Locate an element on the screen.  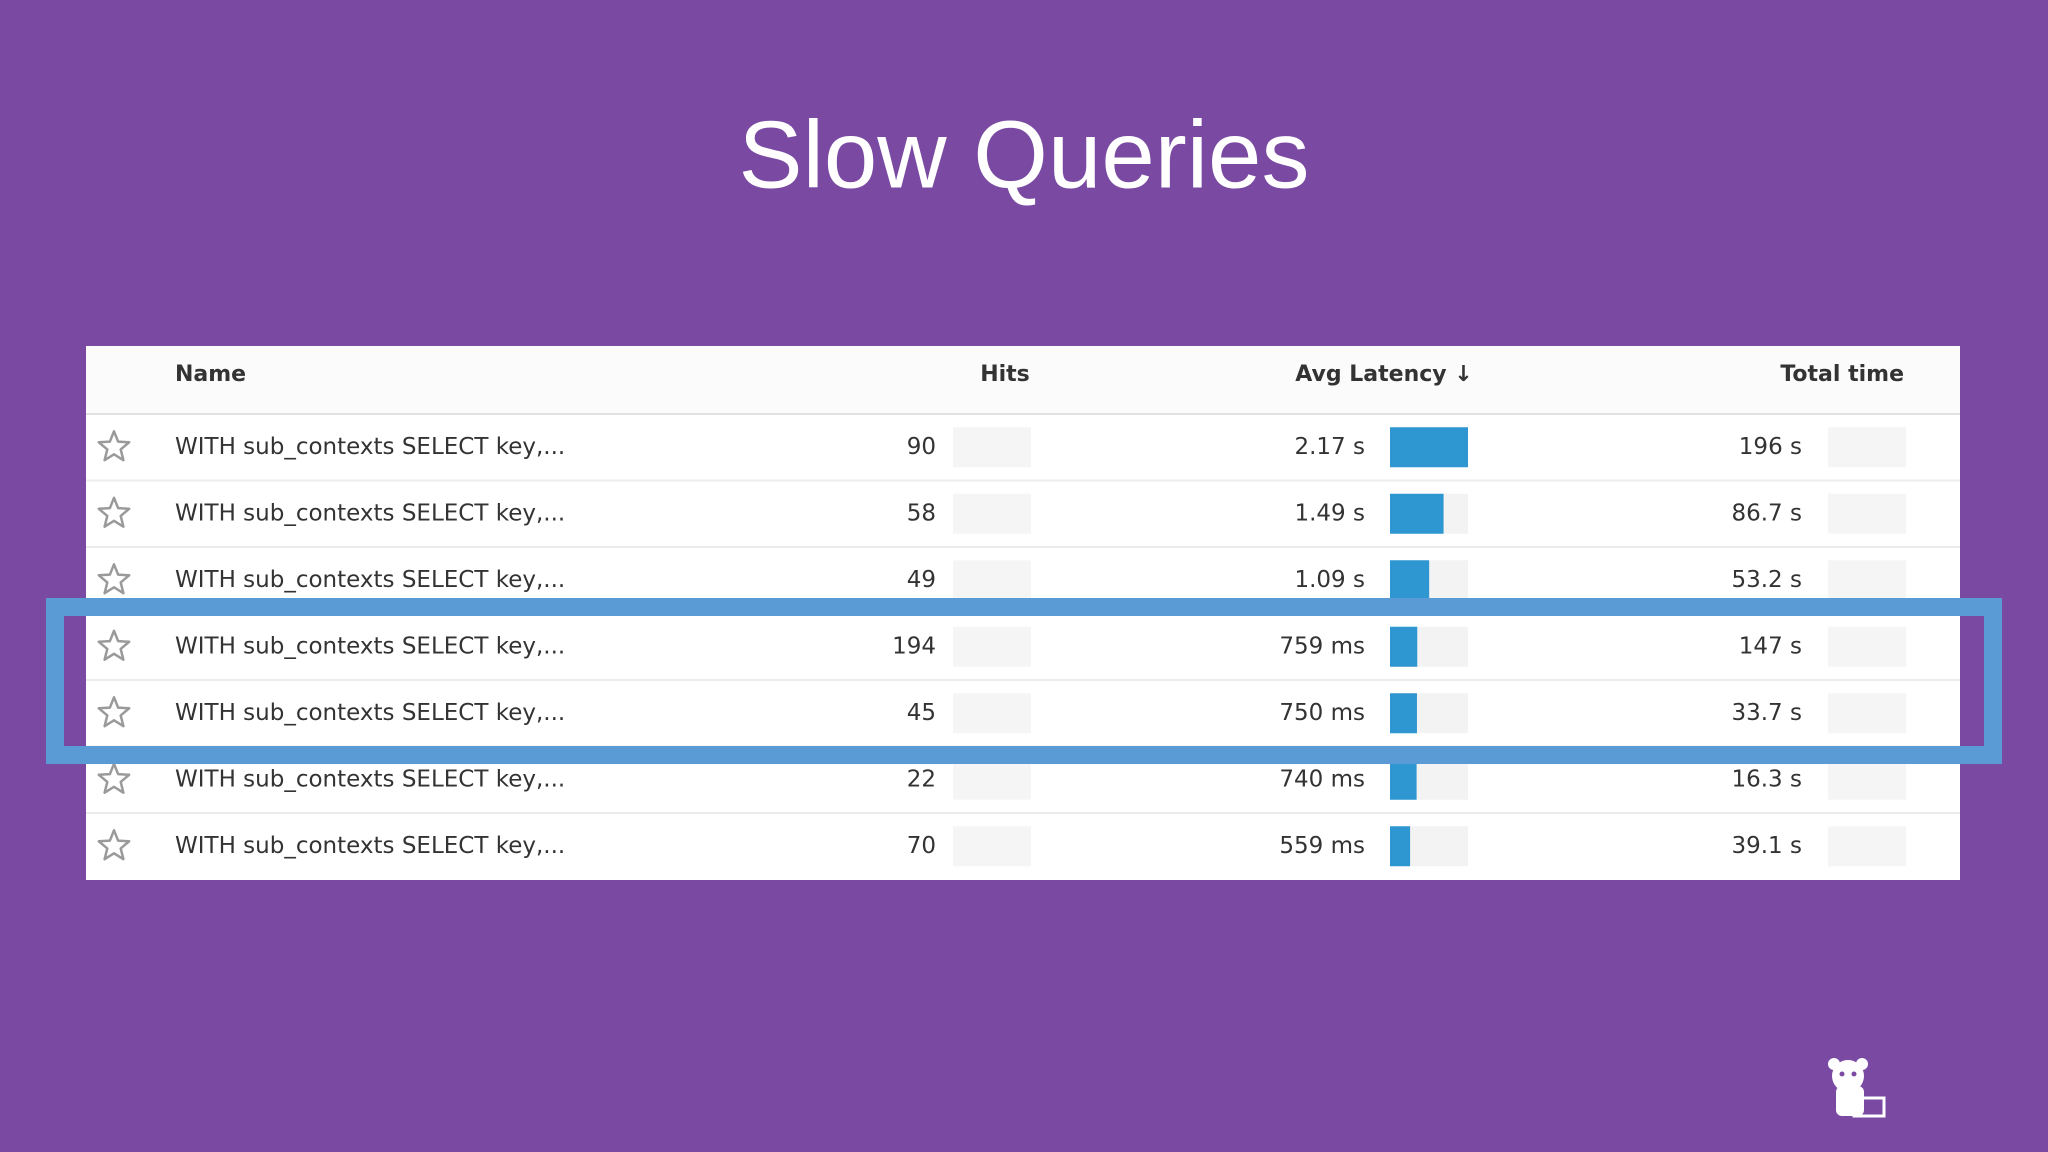
hits: 194 is located at coordinates (914, 646).